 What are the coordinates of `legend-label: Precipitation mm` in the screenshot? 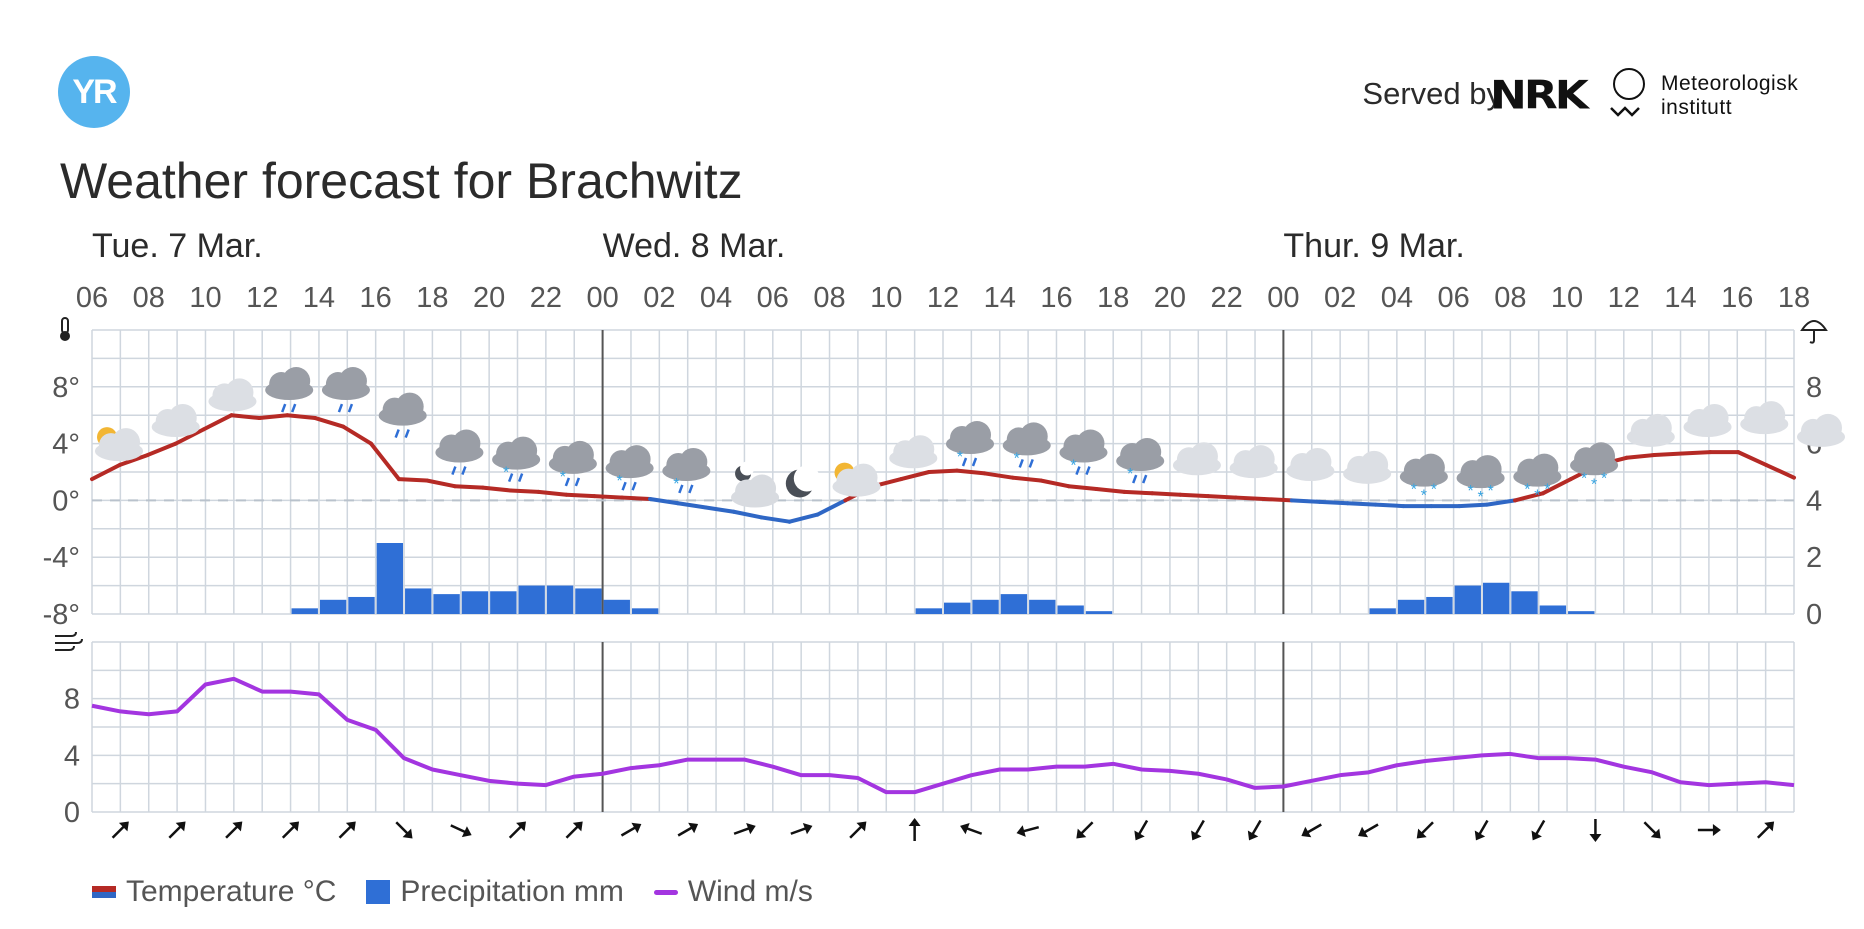 It's located at (512, 891).